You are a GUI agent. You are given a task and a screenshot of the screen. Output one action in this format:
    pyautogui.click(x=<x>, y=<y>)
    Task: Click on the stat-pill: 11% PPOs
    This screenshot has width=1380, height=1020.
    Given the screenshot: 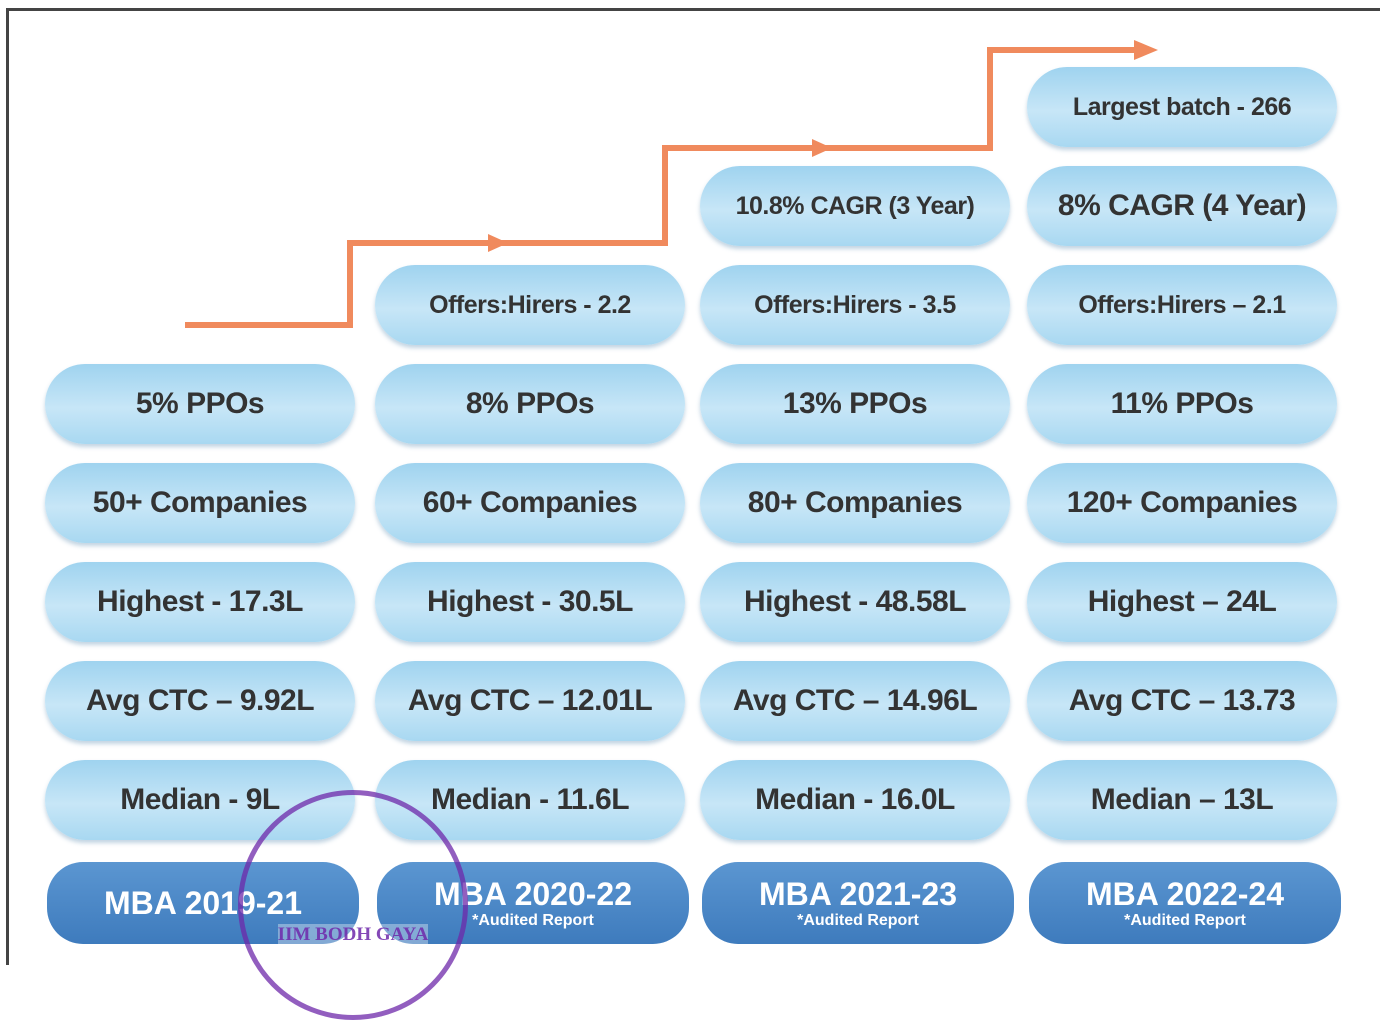 What is the action you would take?
    pyautogui.click(x=1182, y=404)
    